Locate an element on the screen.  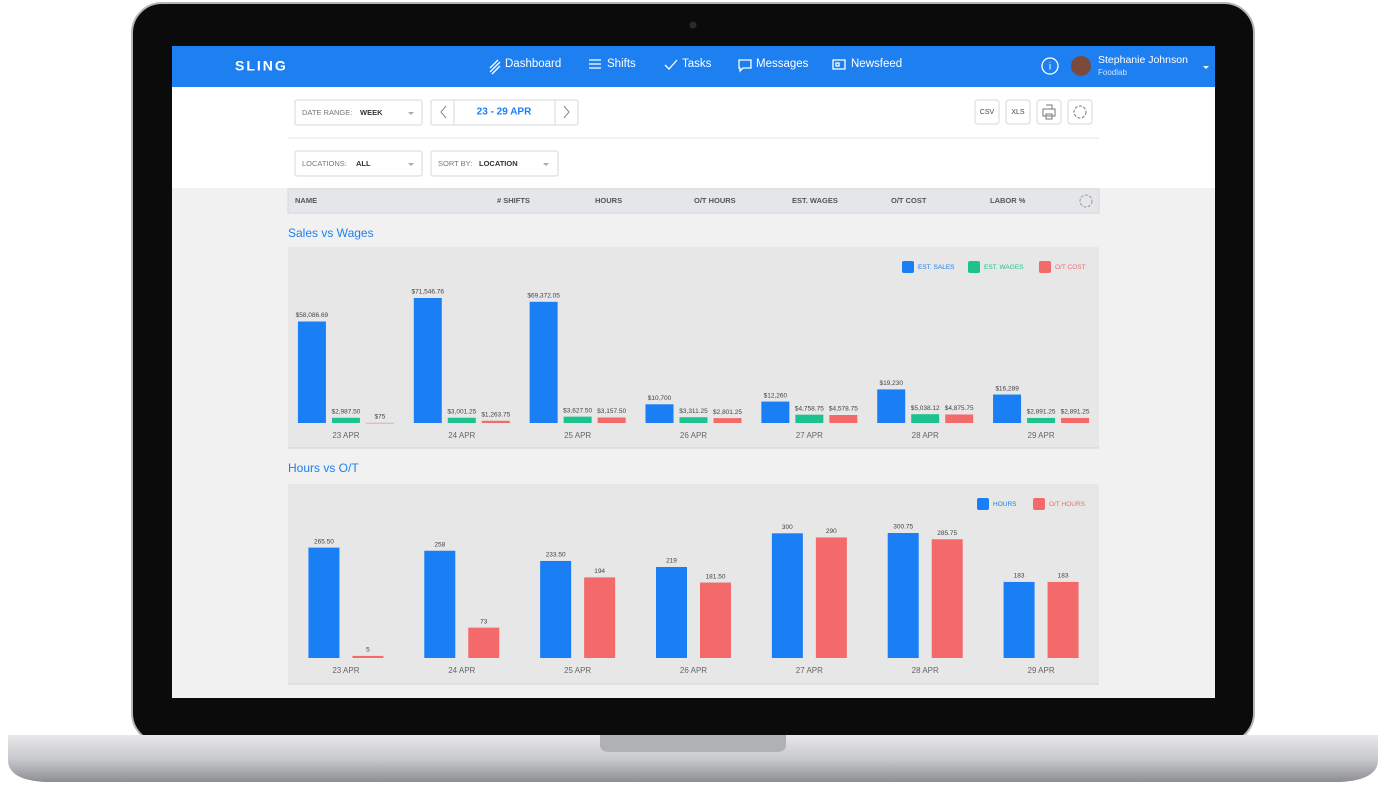
column-header: LABOR % is located at coordinates (1008, 200).